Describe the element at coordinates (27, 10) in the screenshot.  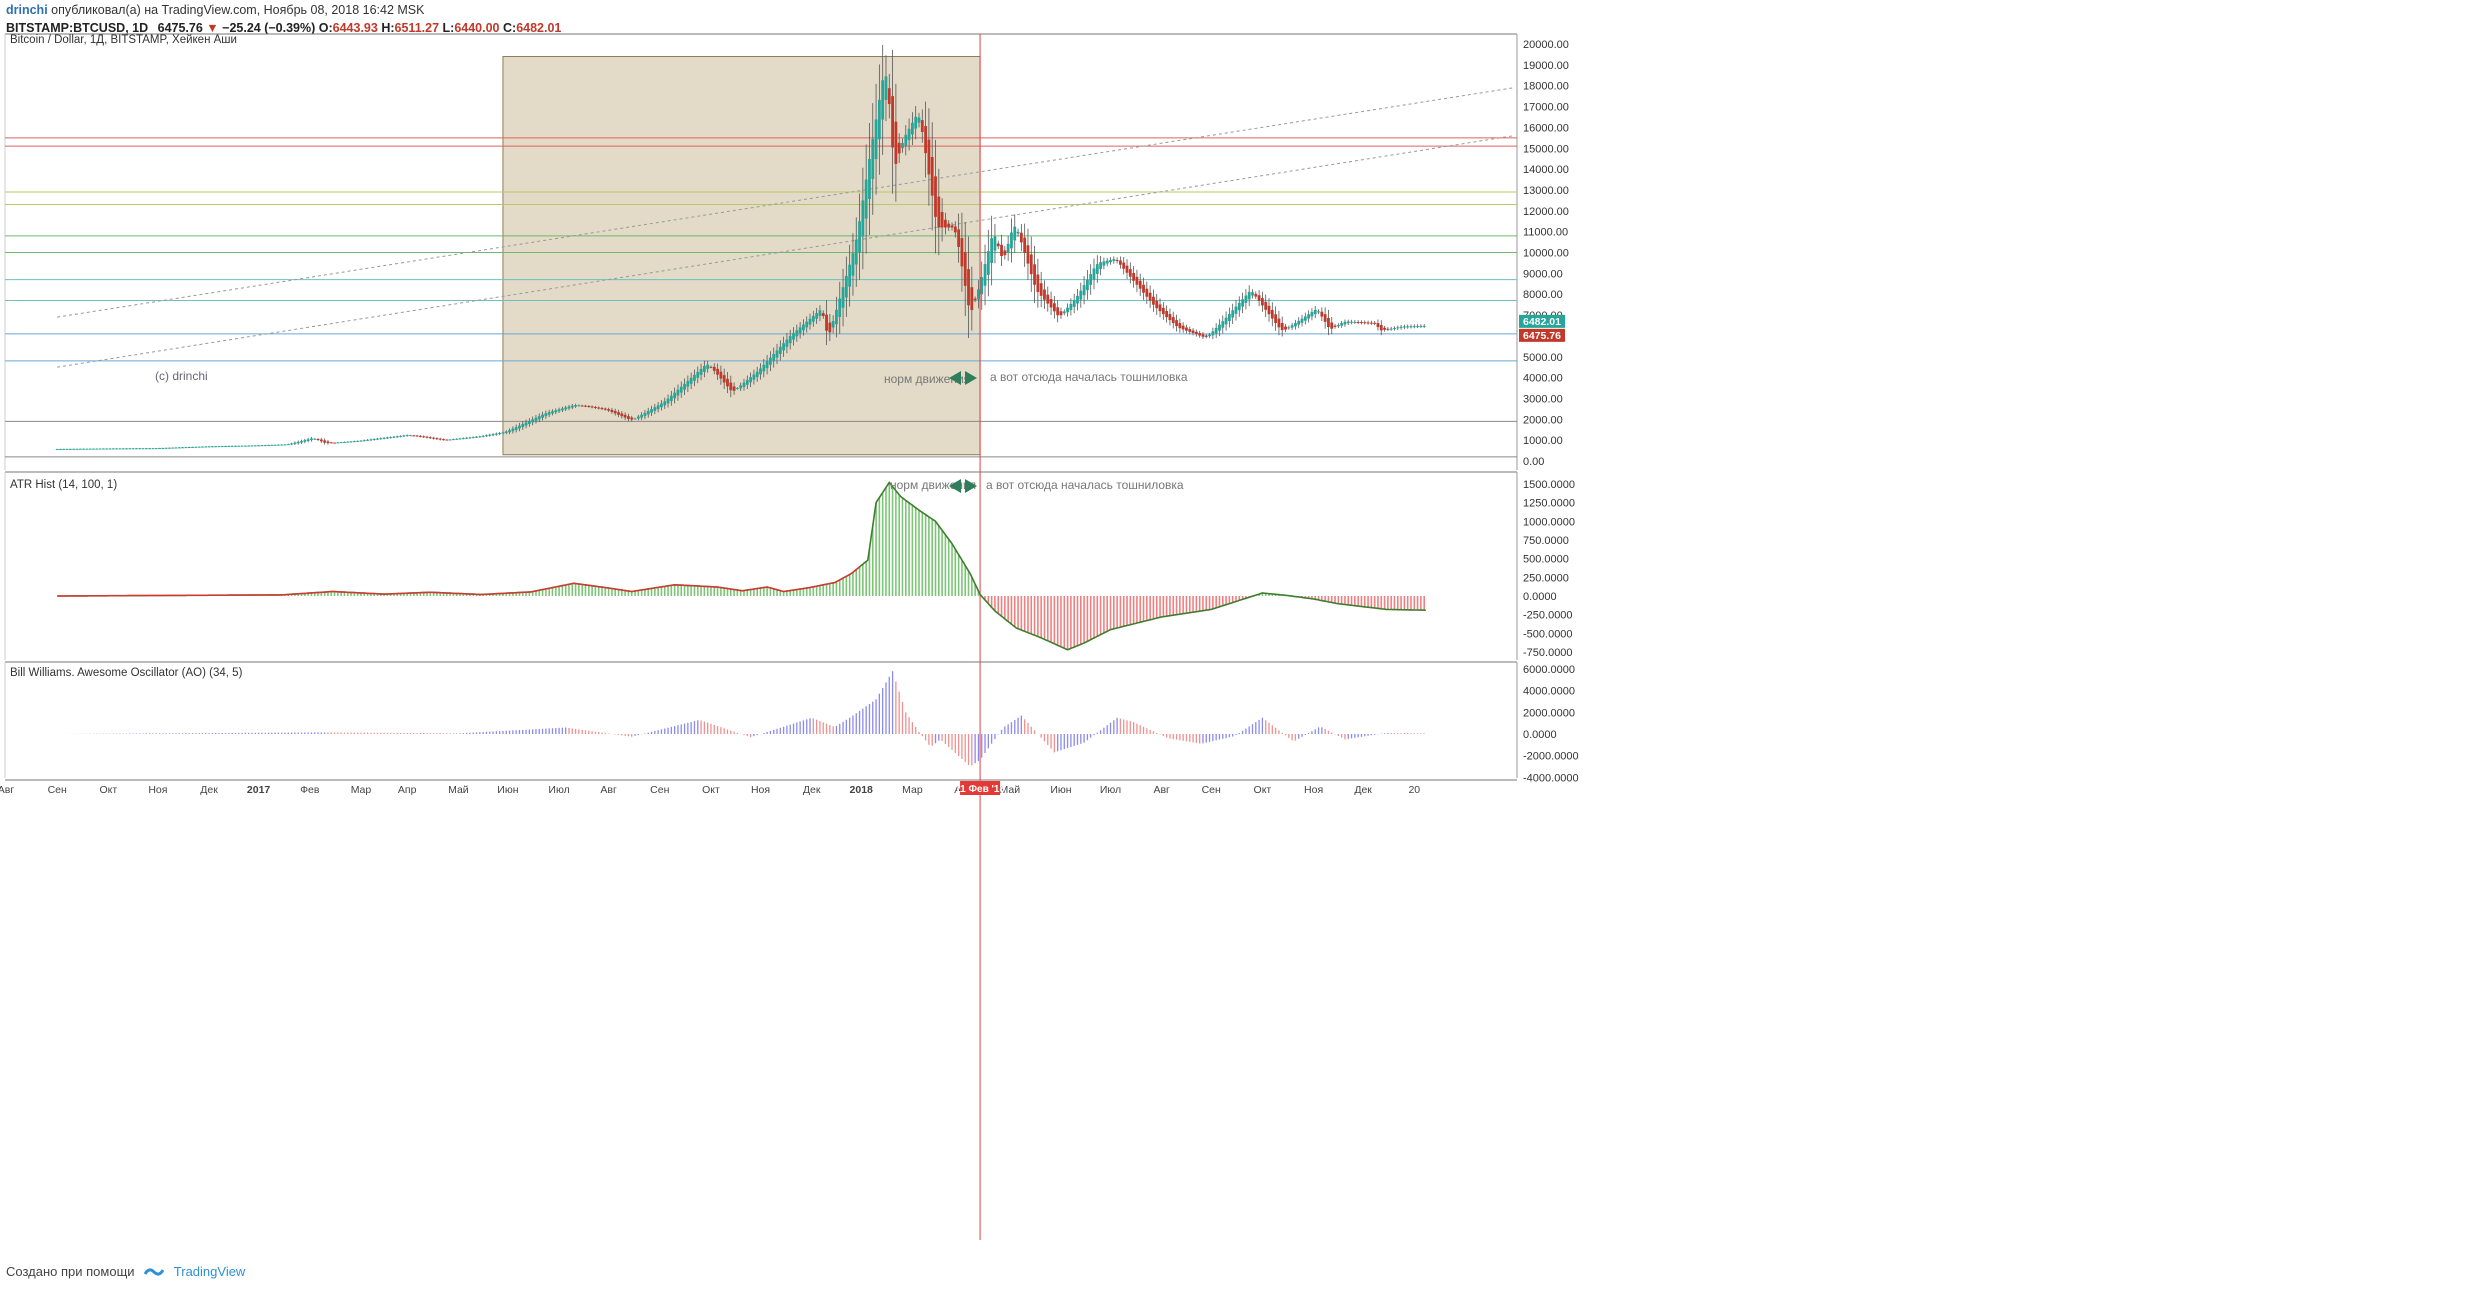
I see `author-link: drinchi` at that location.